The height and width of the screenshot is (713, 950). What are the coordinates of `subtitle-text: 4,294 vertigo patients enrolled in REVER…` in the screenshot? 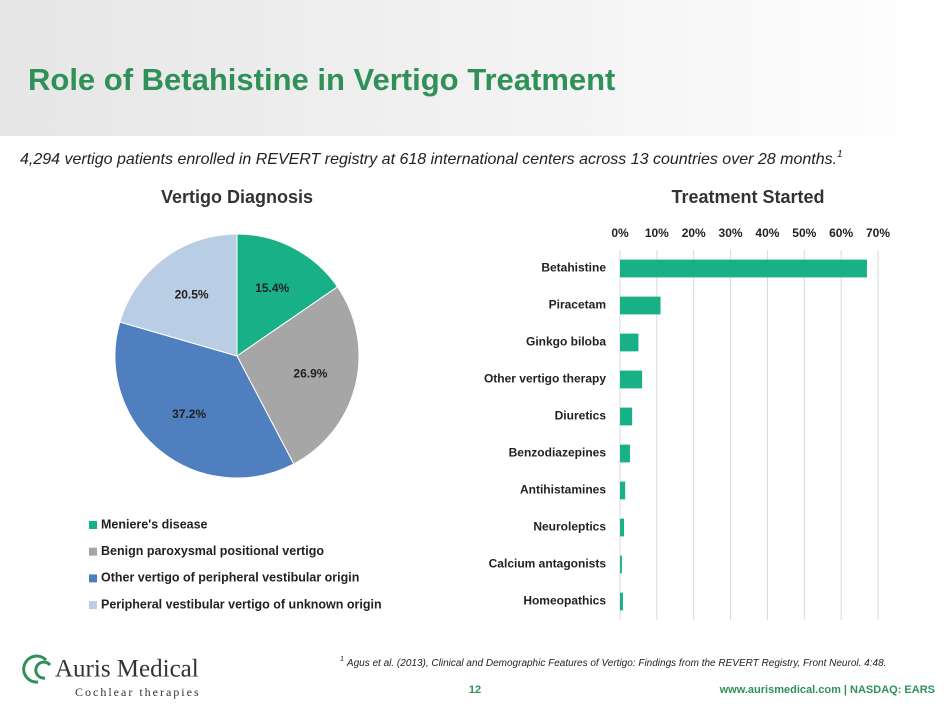 It's located at (428, 159).